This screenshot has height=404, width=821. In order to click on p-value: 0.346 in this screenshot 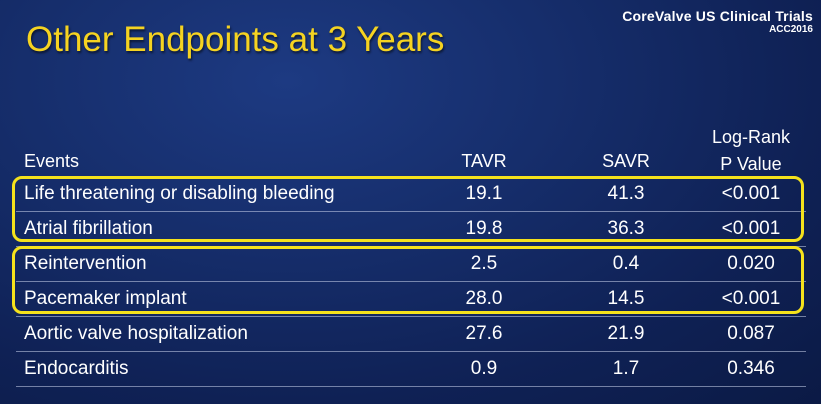, I will do `click(751, 368)`.